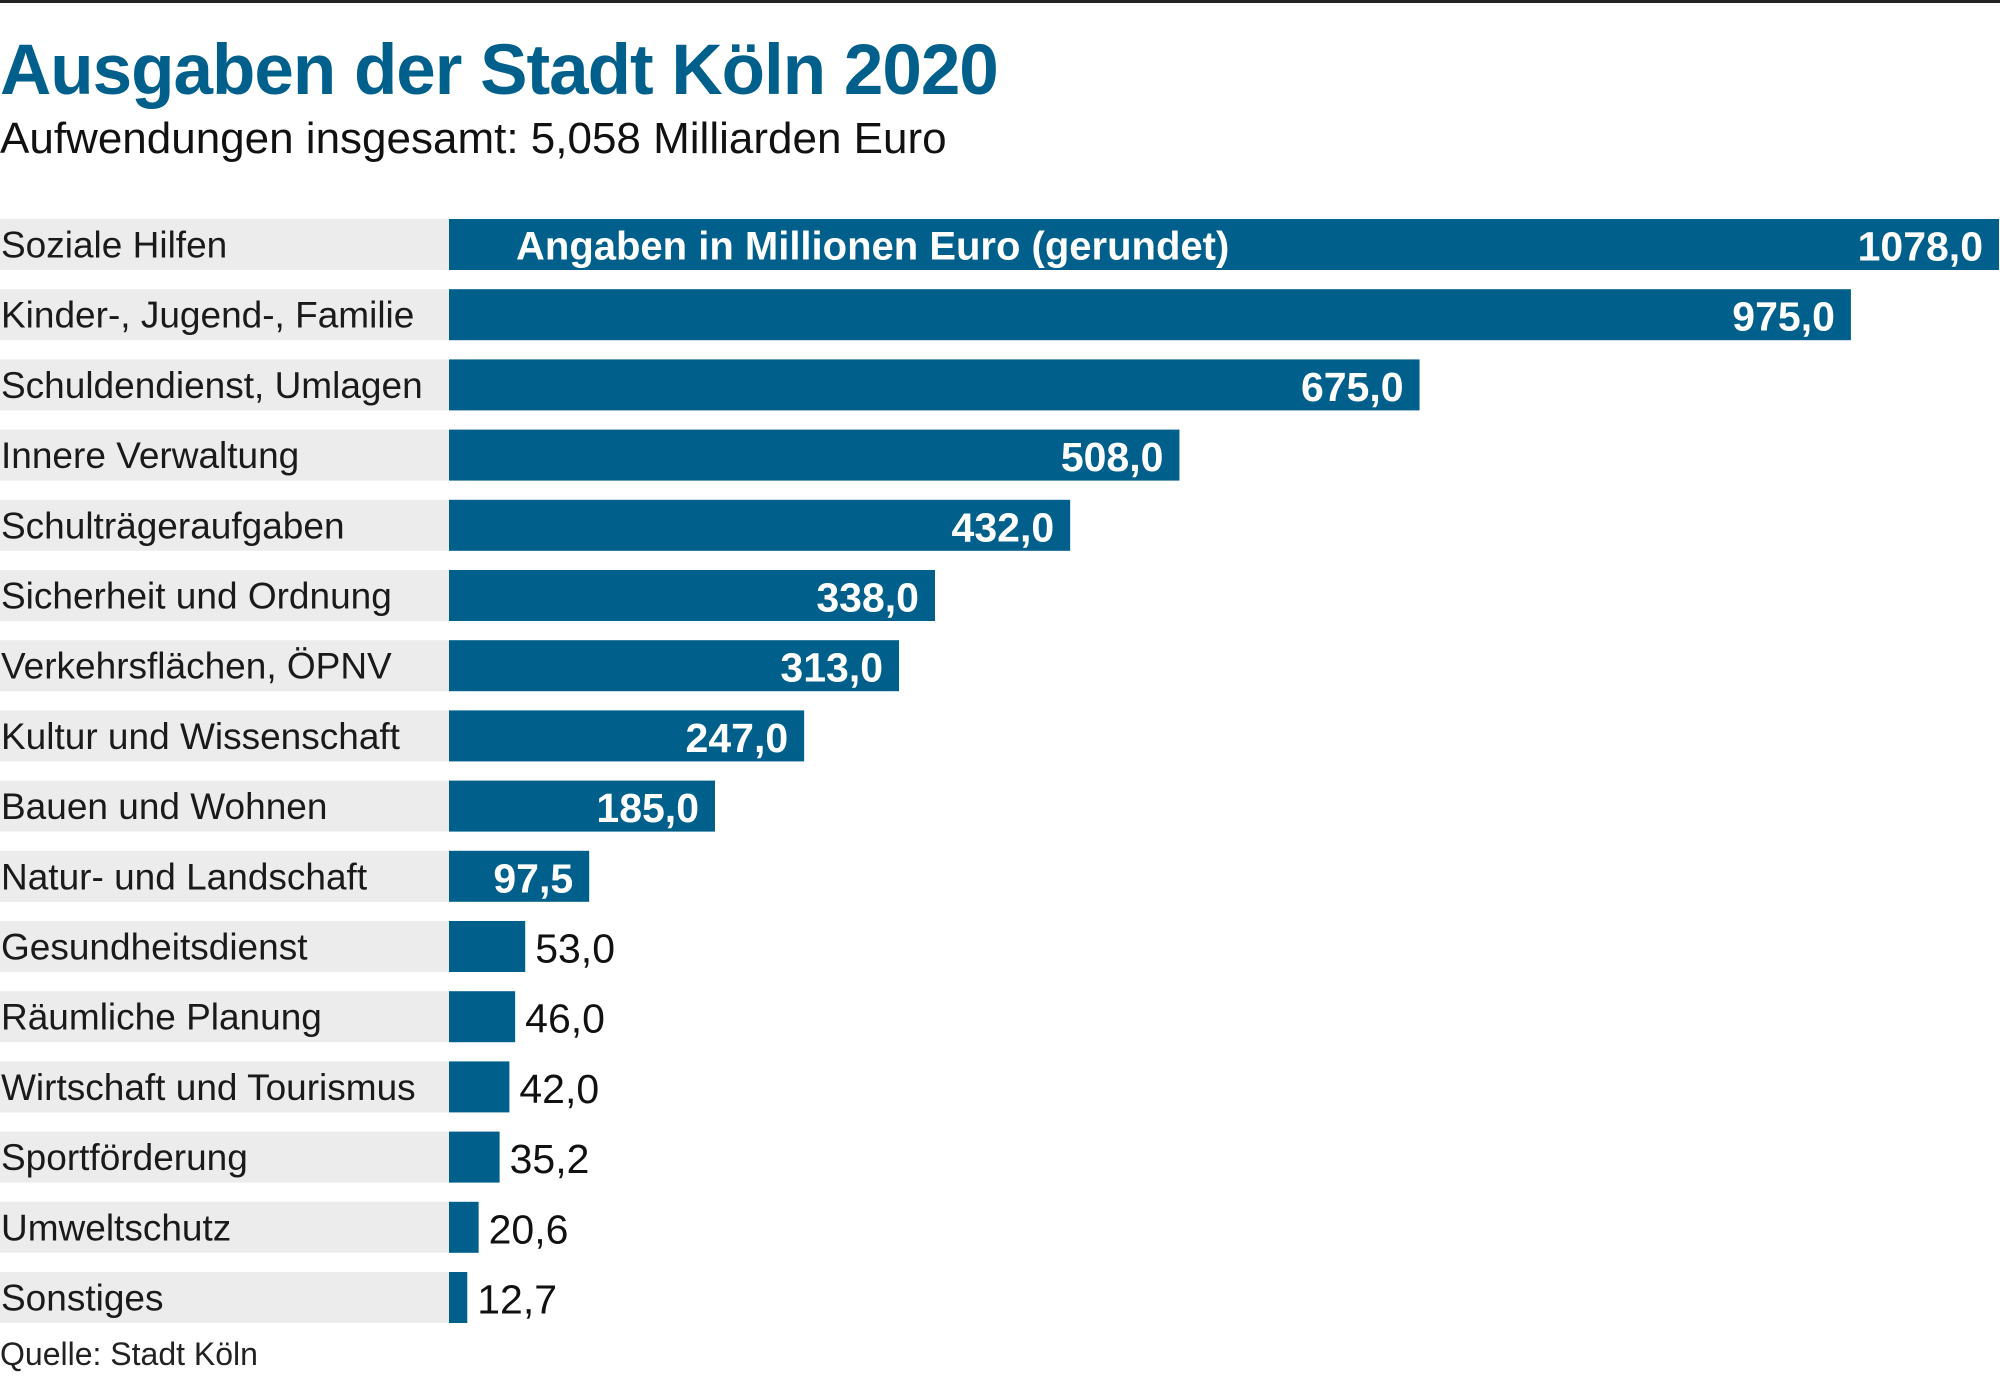  Describe the element at coordinates (831, 668) in the screenshot. I see `value-label: 313,0` at that location.